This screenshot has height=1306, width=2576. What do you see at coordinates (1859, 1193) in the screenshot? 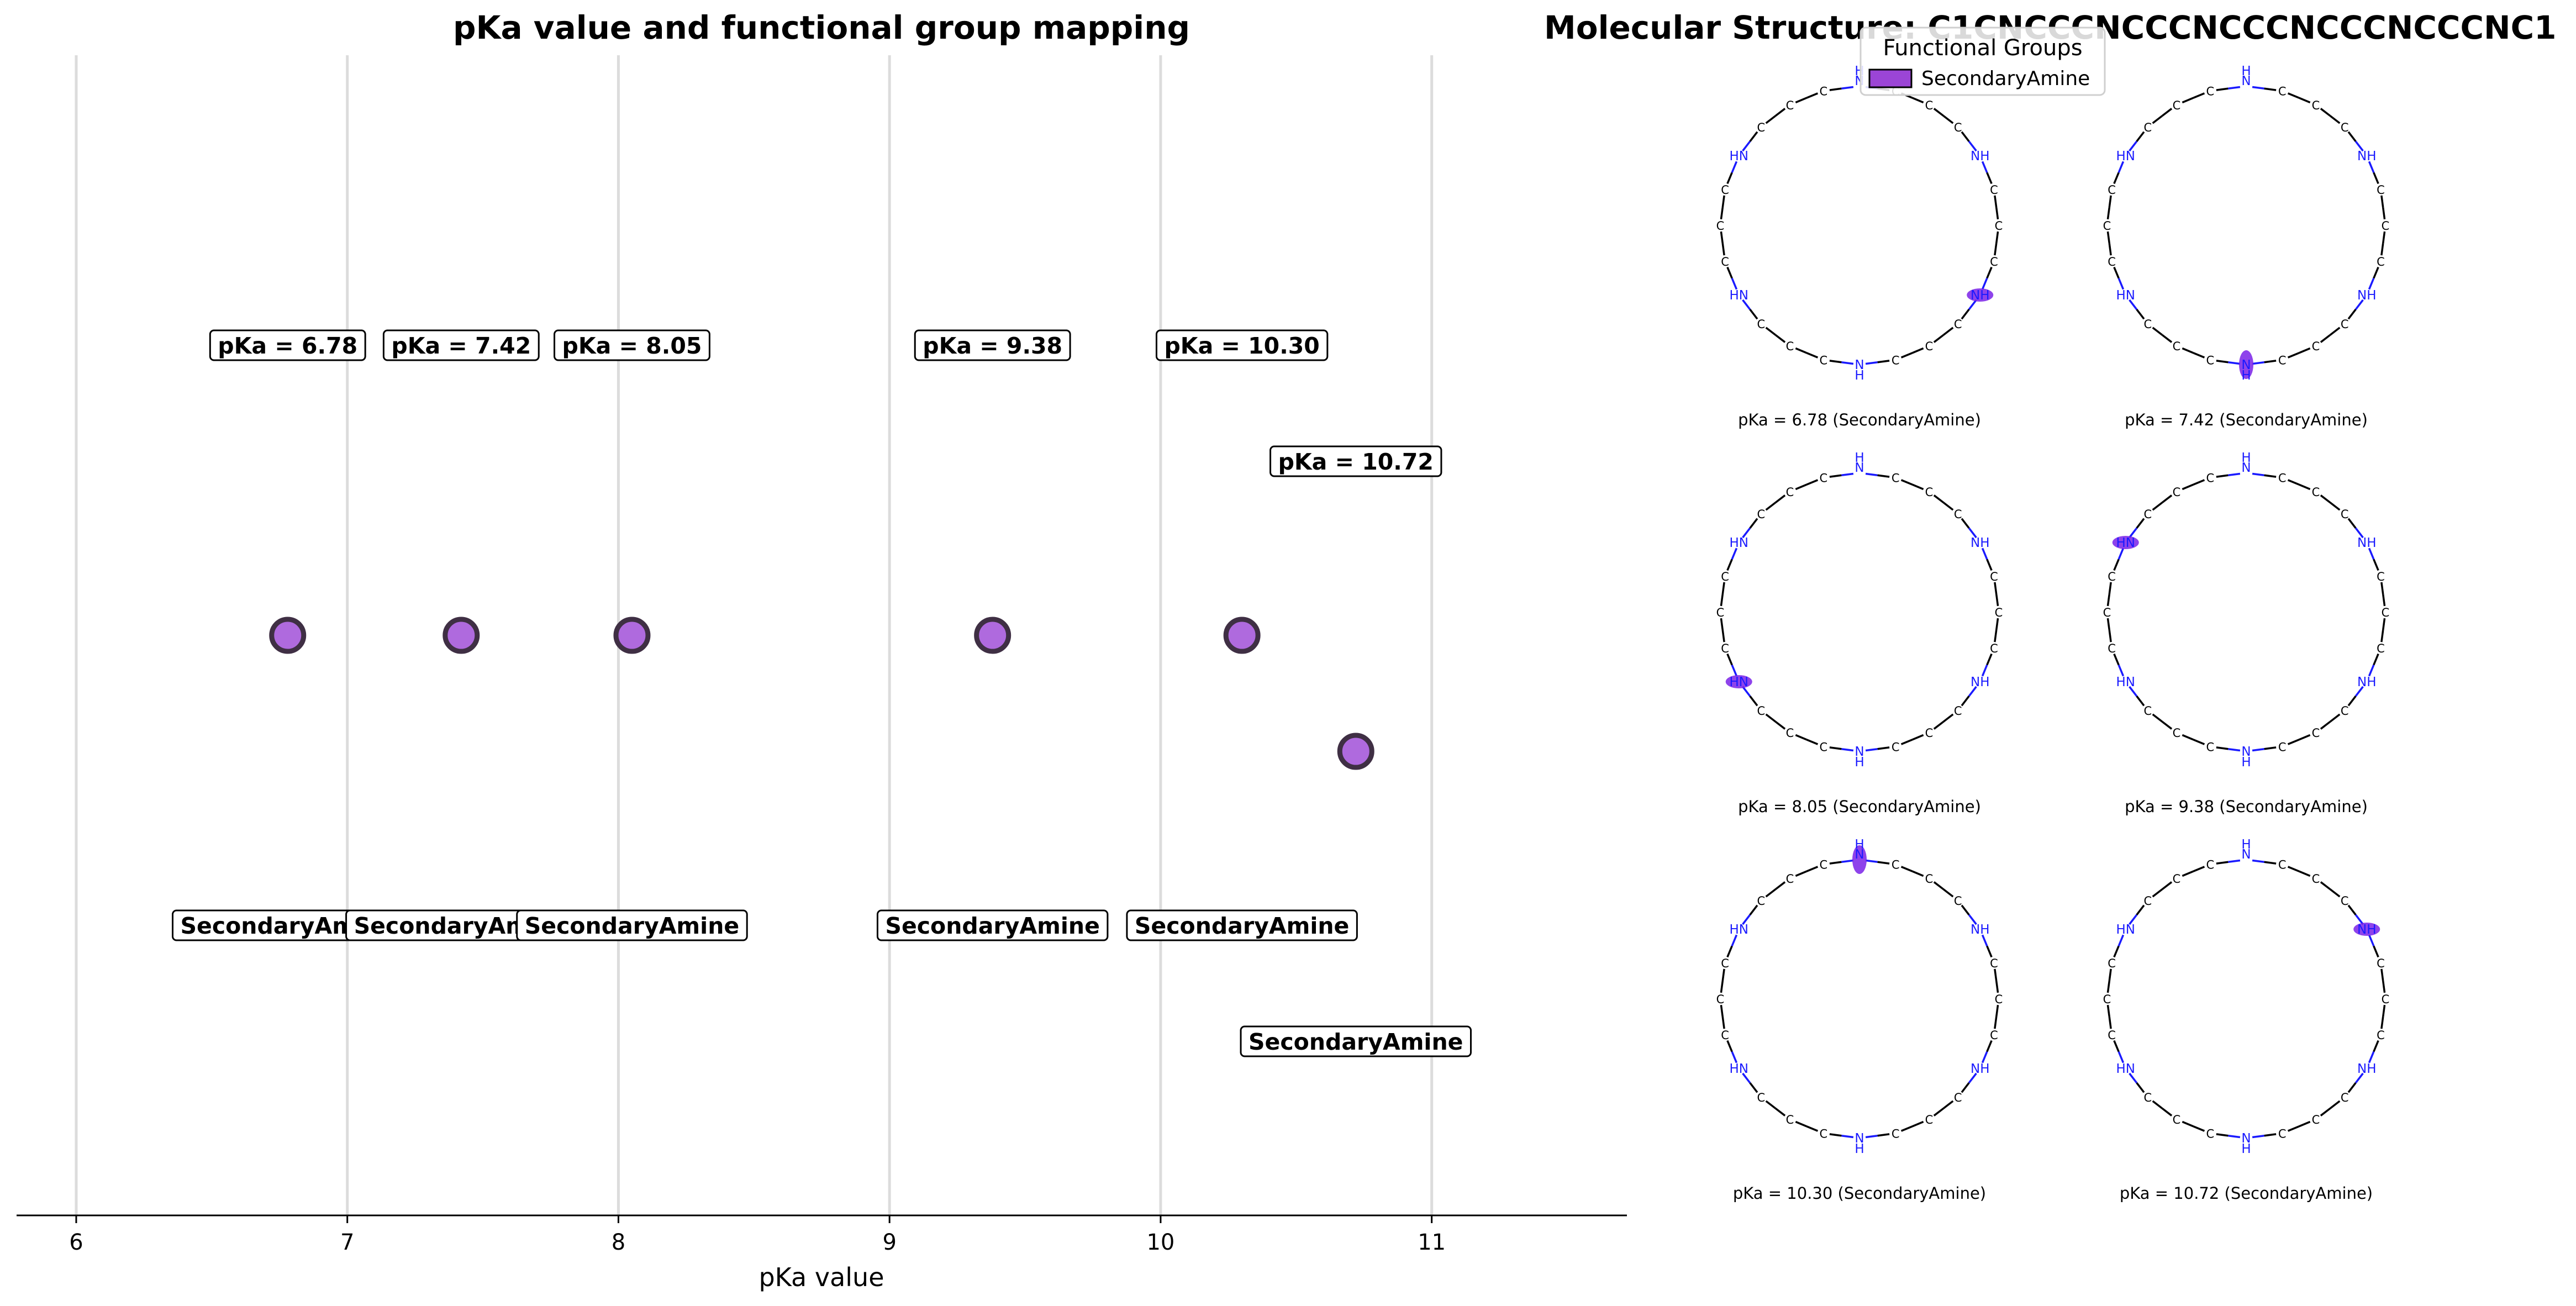
I see `molecule-caption: pKa = 10.30 (SecondaryAmine)` at bounding box center [1859, 1193].